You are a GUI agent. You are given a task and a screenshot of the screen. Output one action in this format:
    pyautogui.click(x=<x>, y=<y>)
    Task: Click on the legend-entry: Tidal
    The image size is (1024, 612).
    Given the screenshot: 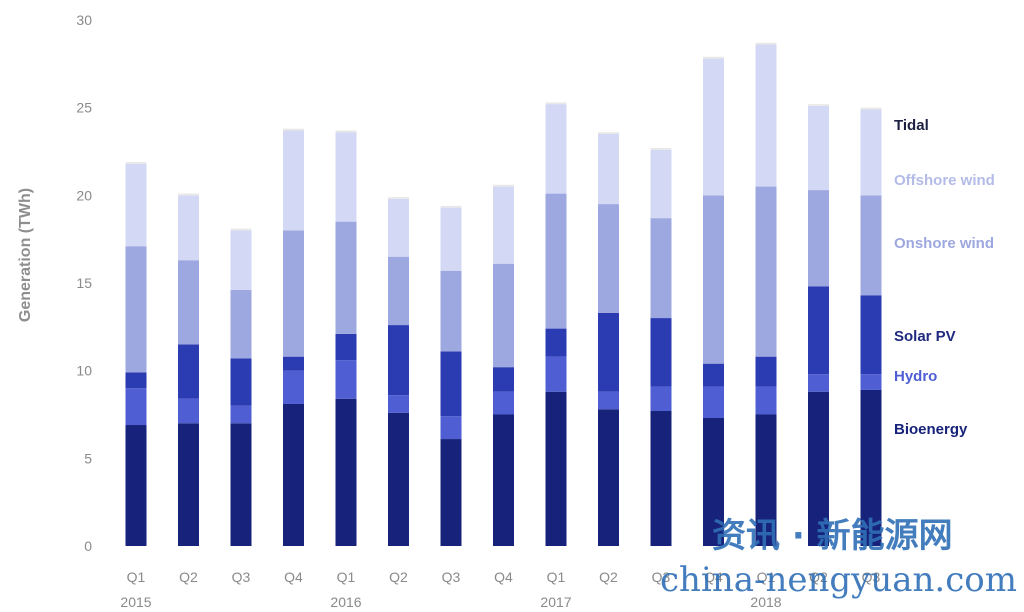 What is the action you would take?
    pyautogui.click(x=911, y=125)
    